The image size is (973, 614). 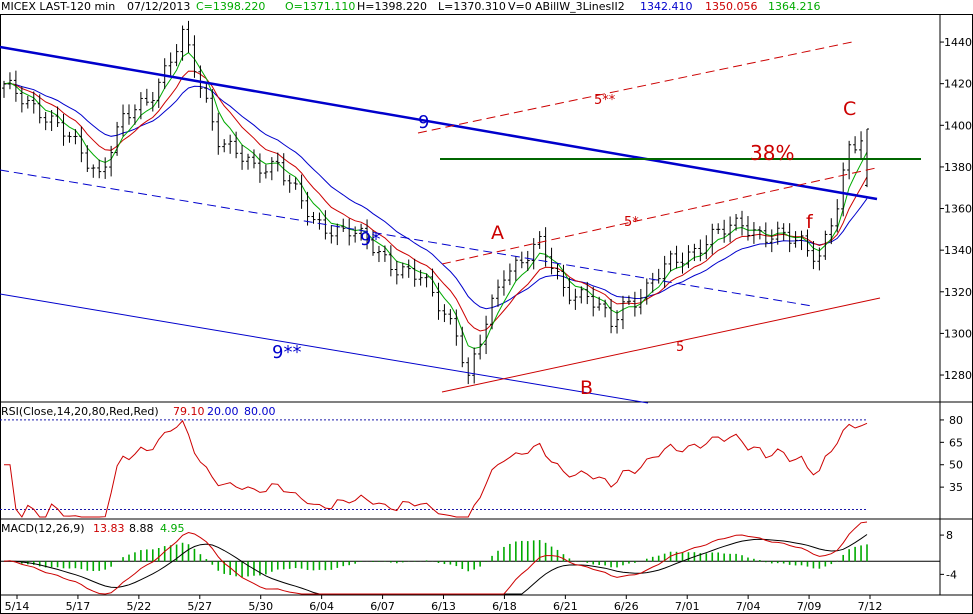 What do you see at coordinates (320, 6) in the screenshot?
I see `open-value: O=1371.110` at bounding box center [320, 6].